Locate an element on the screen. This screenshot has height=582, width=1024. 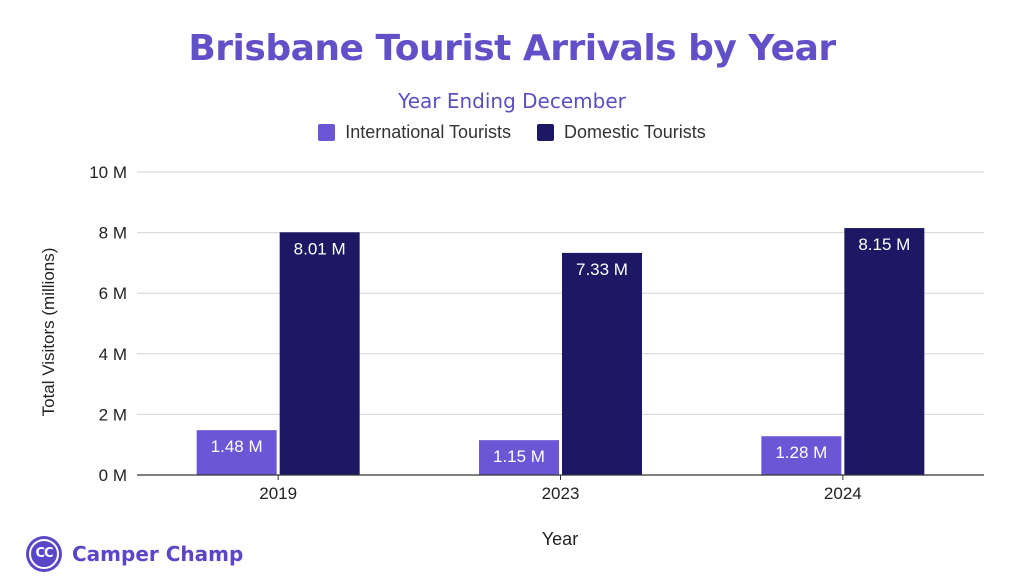
legend-label-domestic: Domestic Tourists is located at coordinates (635, 132).